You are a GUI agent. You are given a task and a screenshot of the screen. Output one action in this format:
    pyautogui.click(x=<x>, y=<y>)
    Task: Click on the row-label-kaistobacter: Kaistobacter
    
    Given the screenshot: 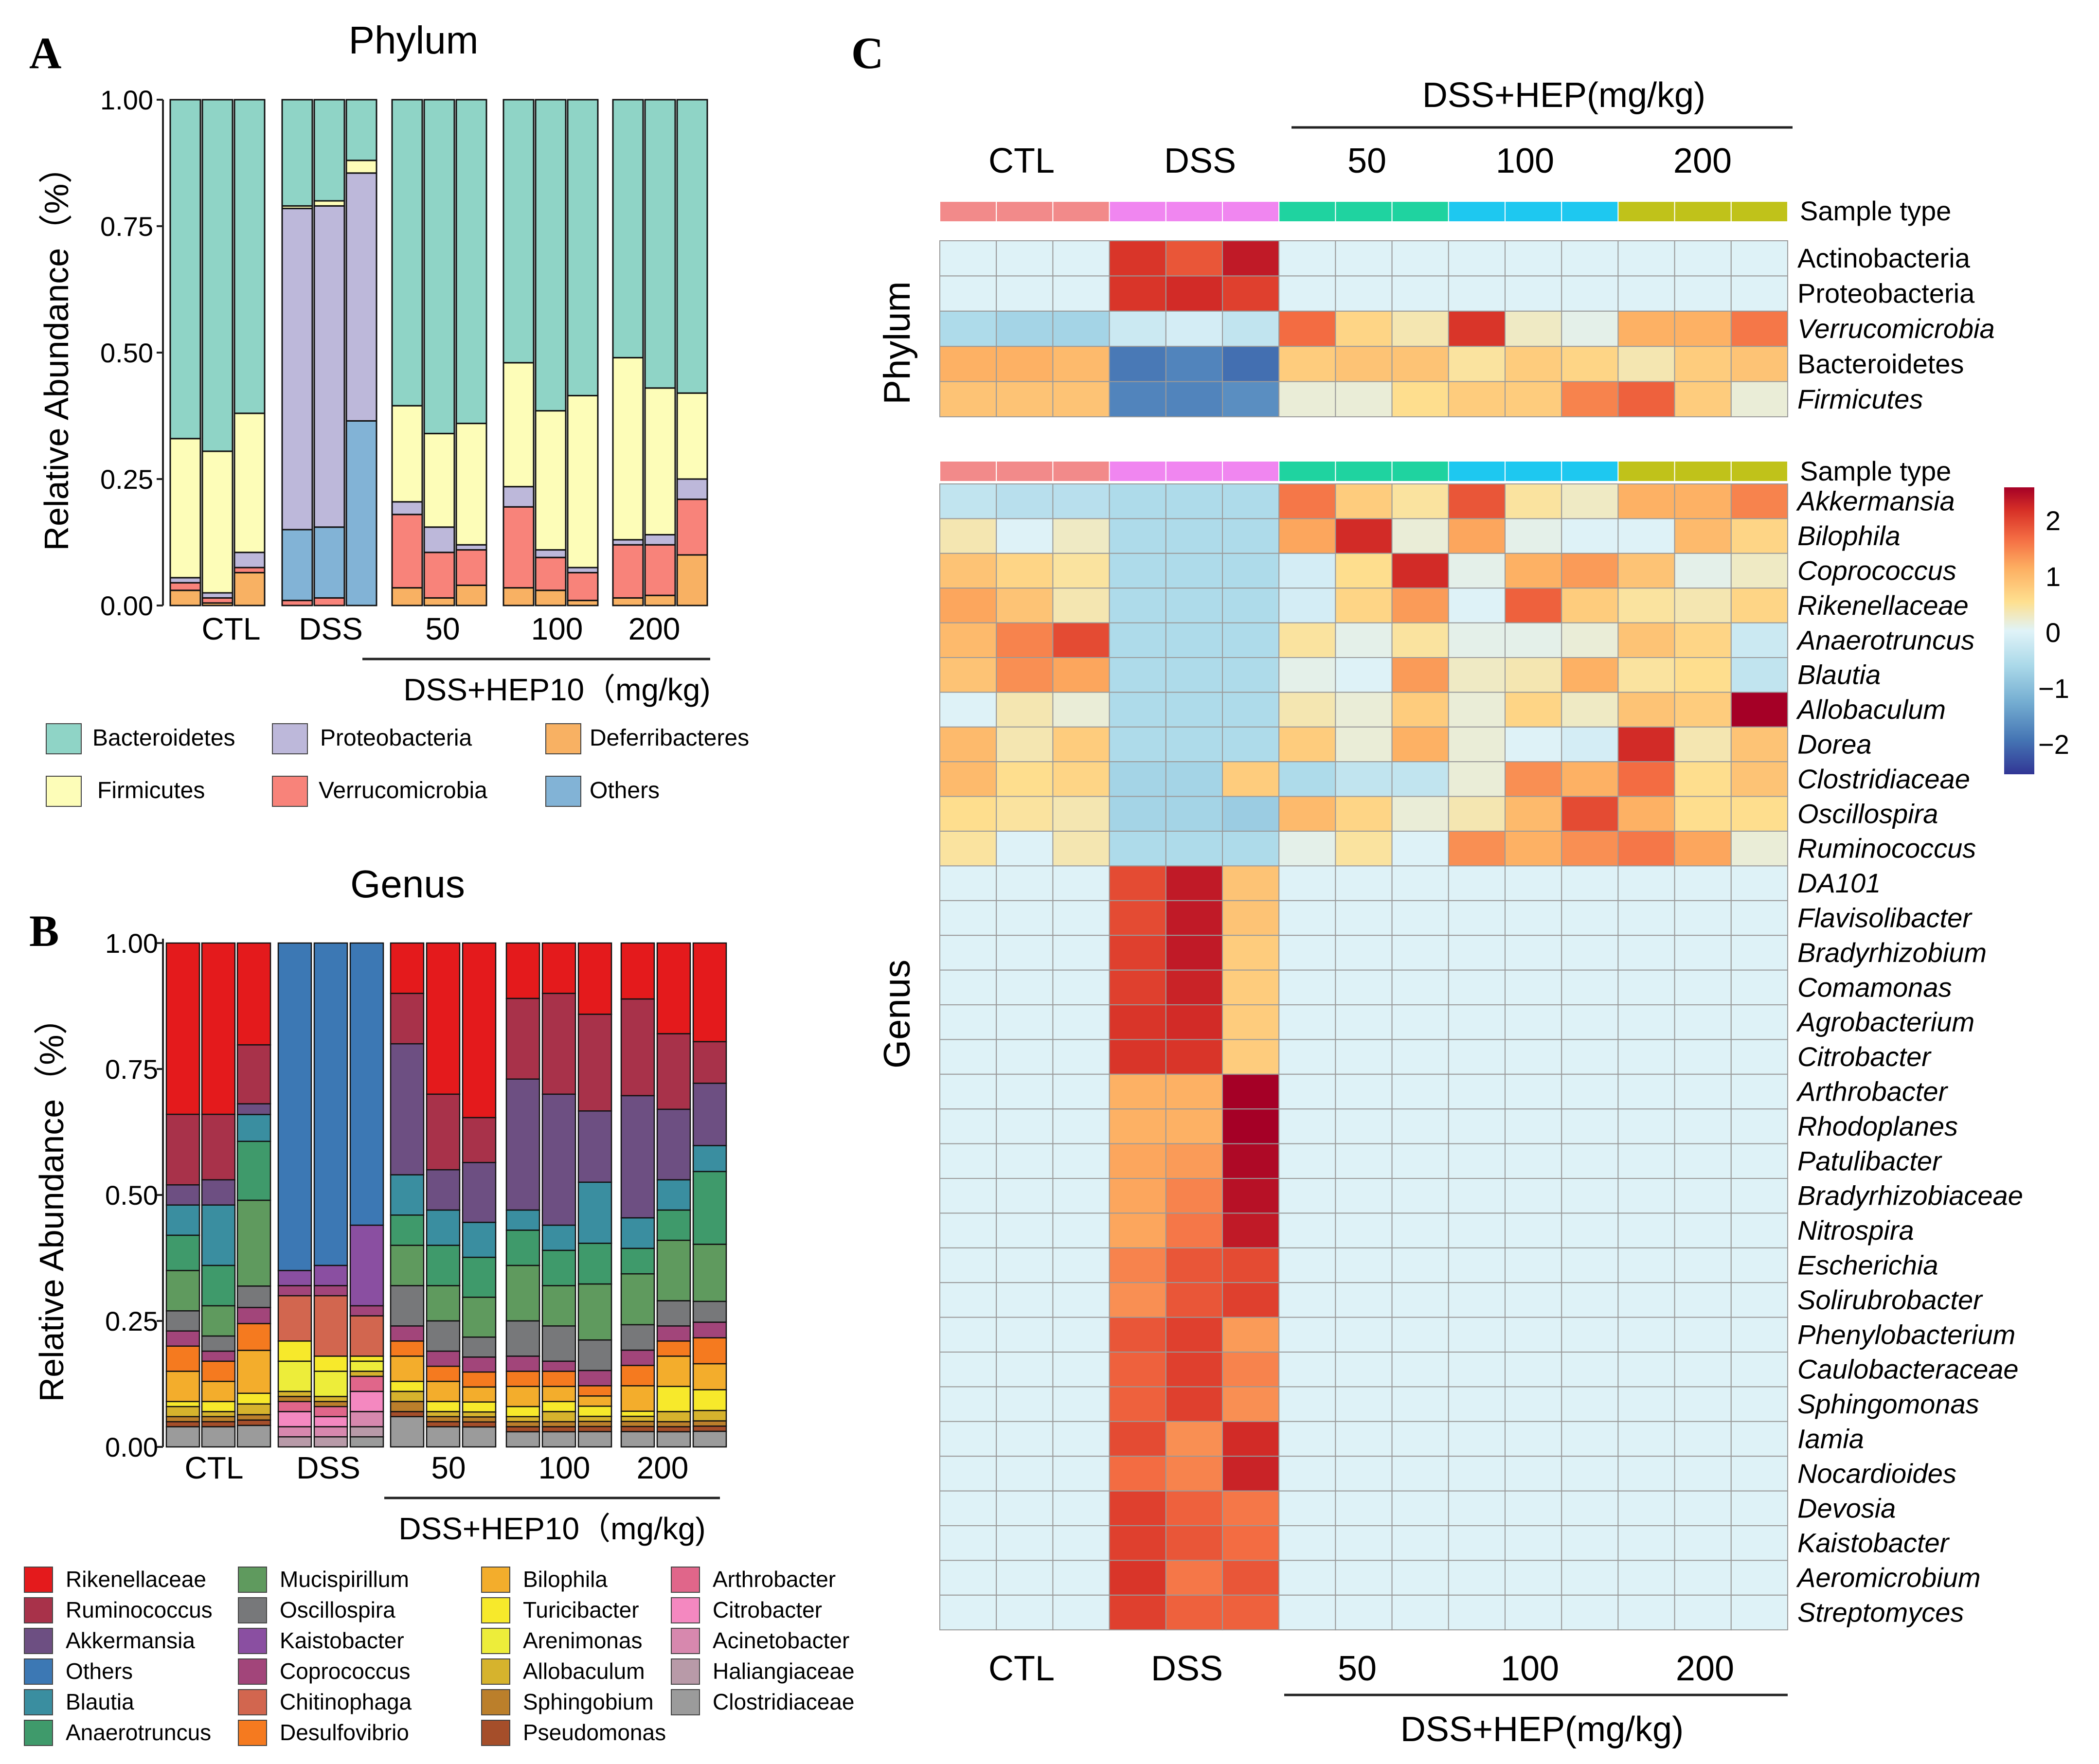 What is the action you would take?
    pyautogui.click(x=1873, y=1543)
    